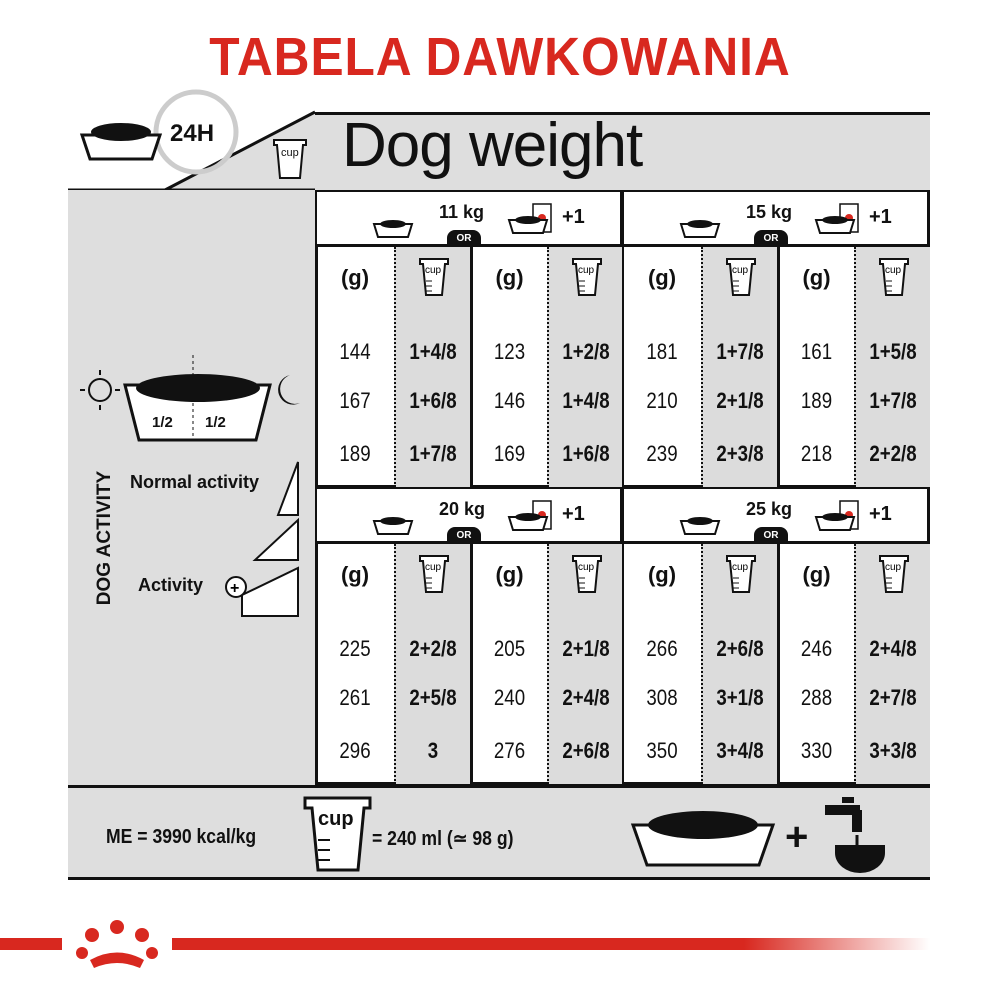 Image resolution: width=1000 pixels, height=1000 pixels. Describe the element at coordinates (662, 664) in the screenshot. I see `grams-column: (g) 266 308 350` at that location.